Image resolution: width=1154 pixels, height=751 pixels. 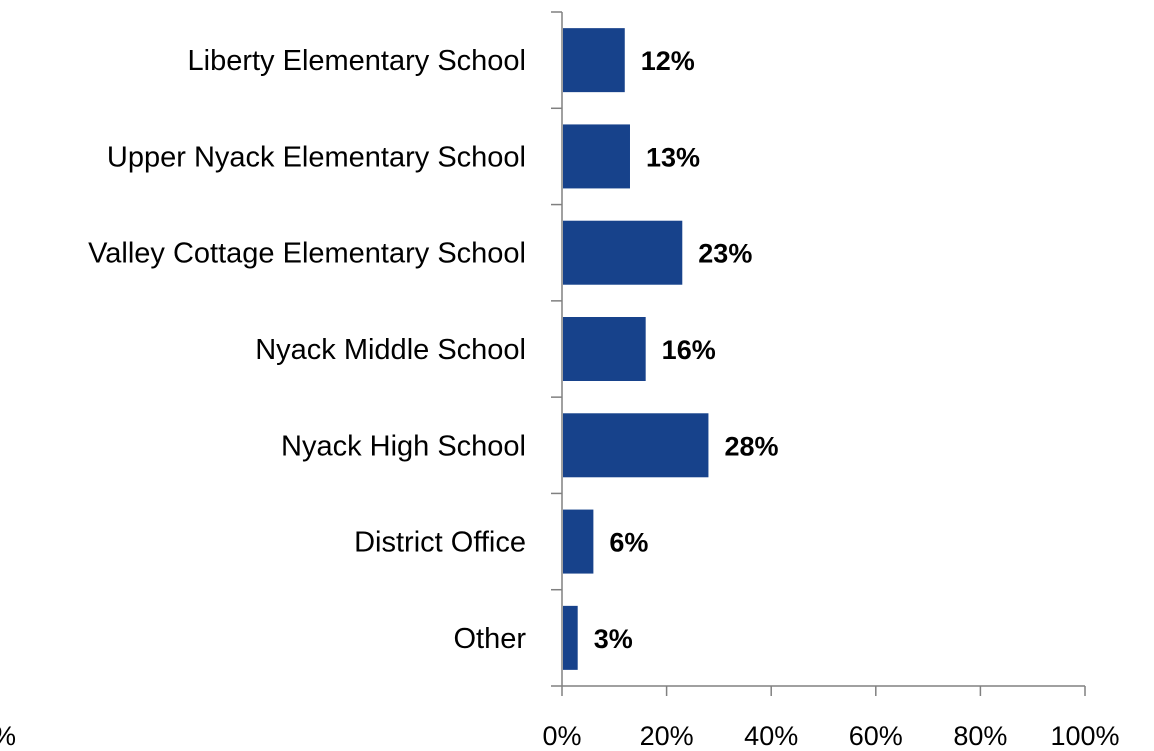 What do you see at coordinates (628, 543) in the screenshot?
I see `data-label: 6%` at bounding box center [628, 543].